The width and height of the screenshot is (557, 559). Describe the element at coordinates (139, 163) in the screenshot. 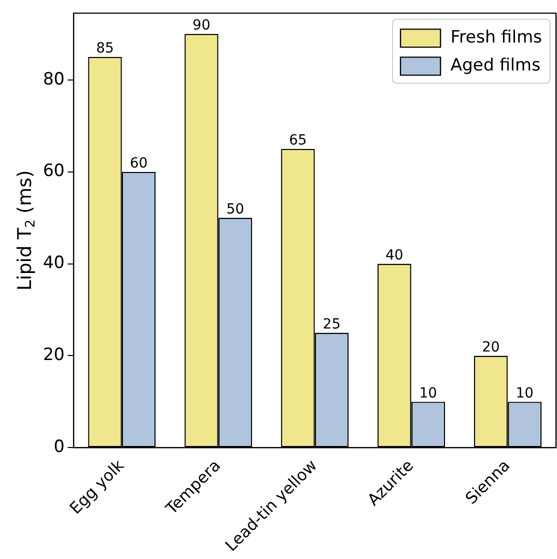

I see `data-label: 60` at that location.